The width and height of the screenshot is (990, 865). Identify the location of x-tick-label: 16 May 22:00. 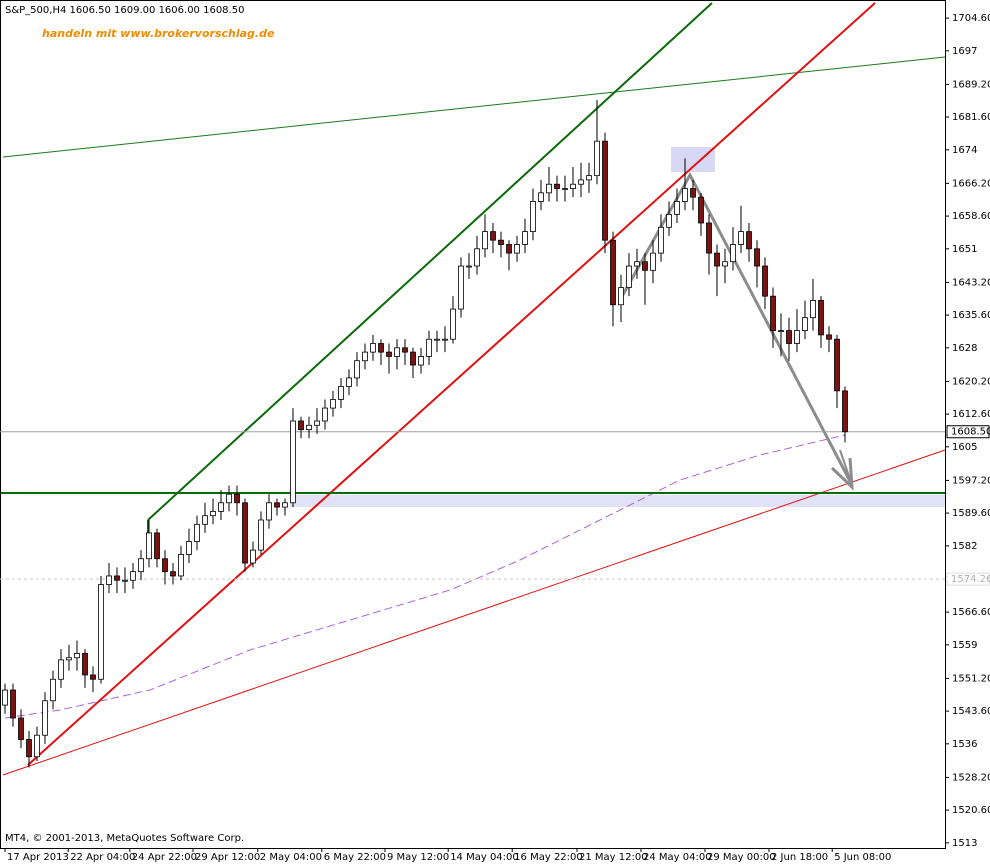
(548, 857).